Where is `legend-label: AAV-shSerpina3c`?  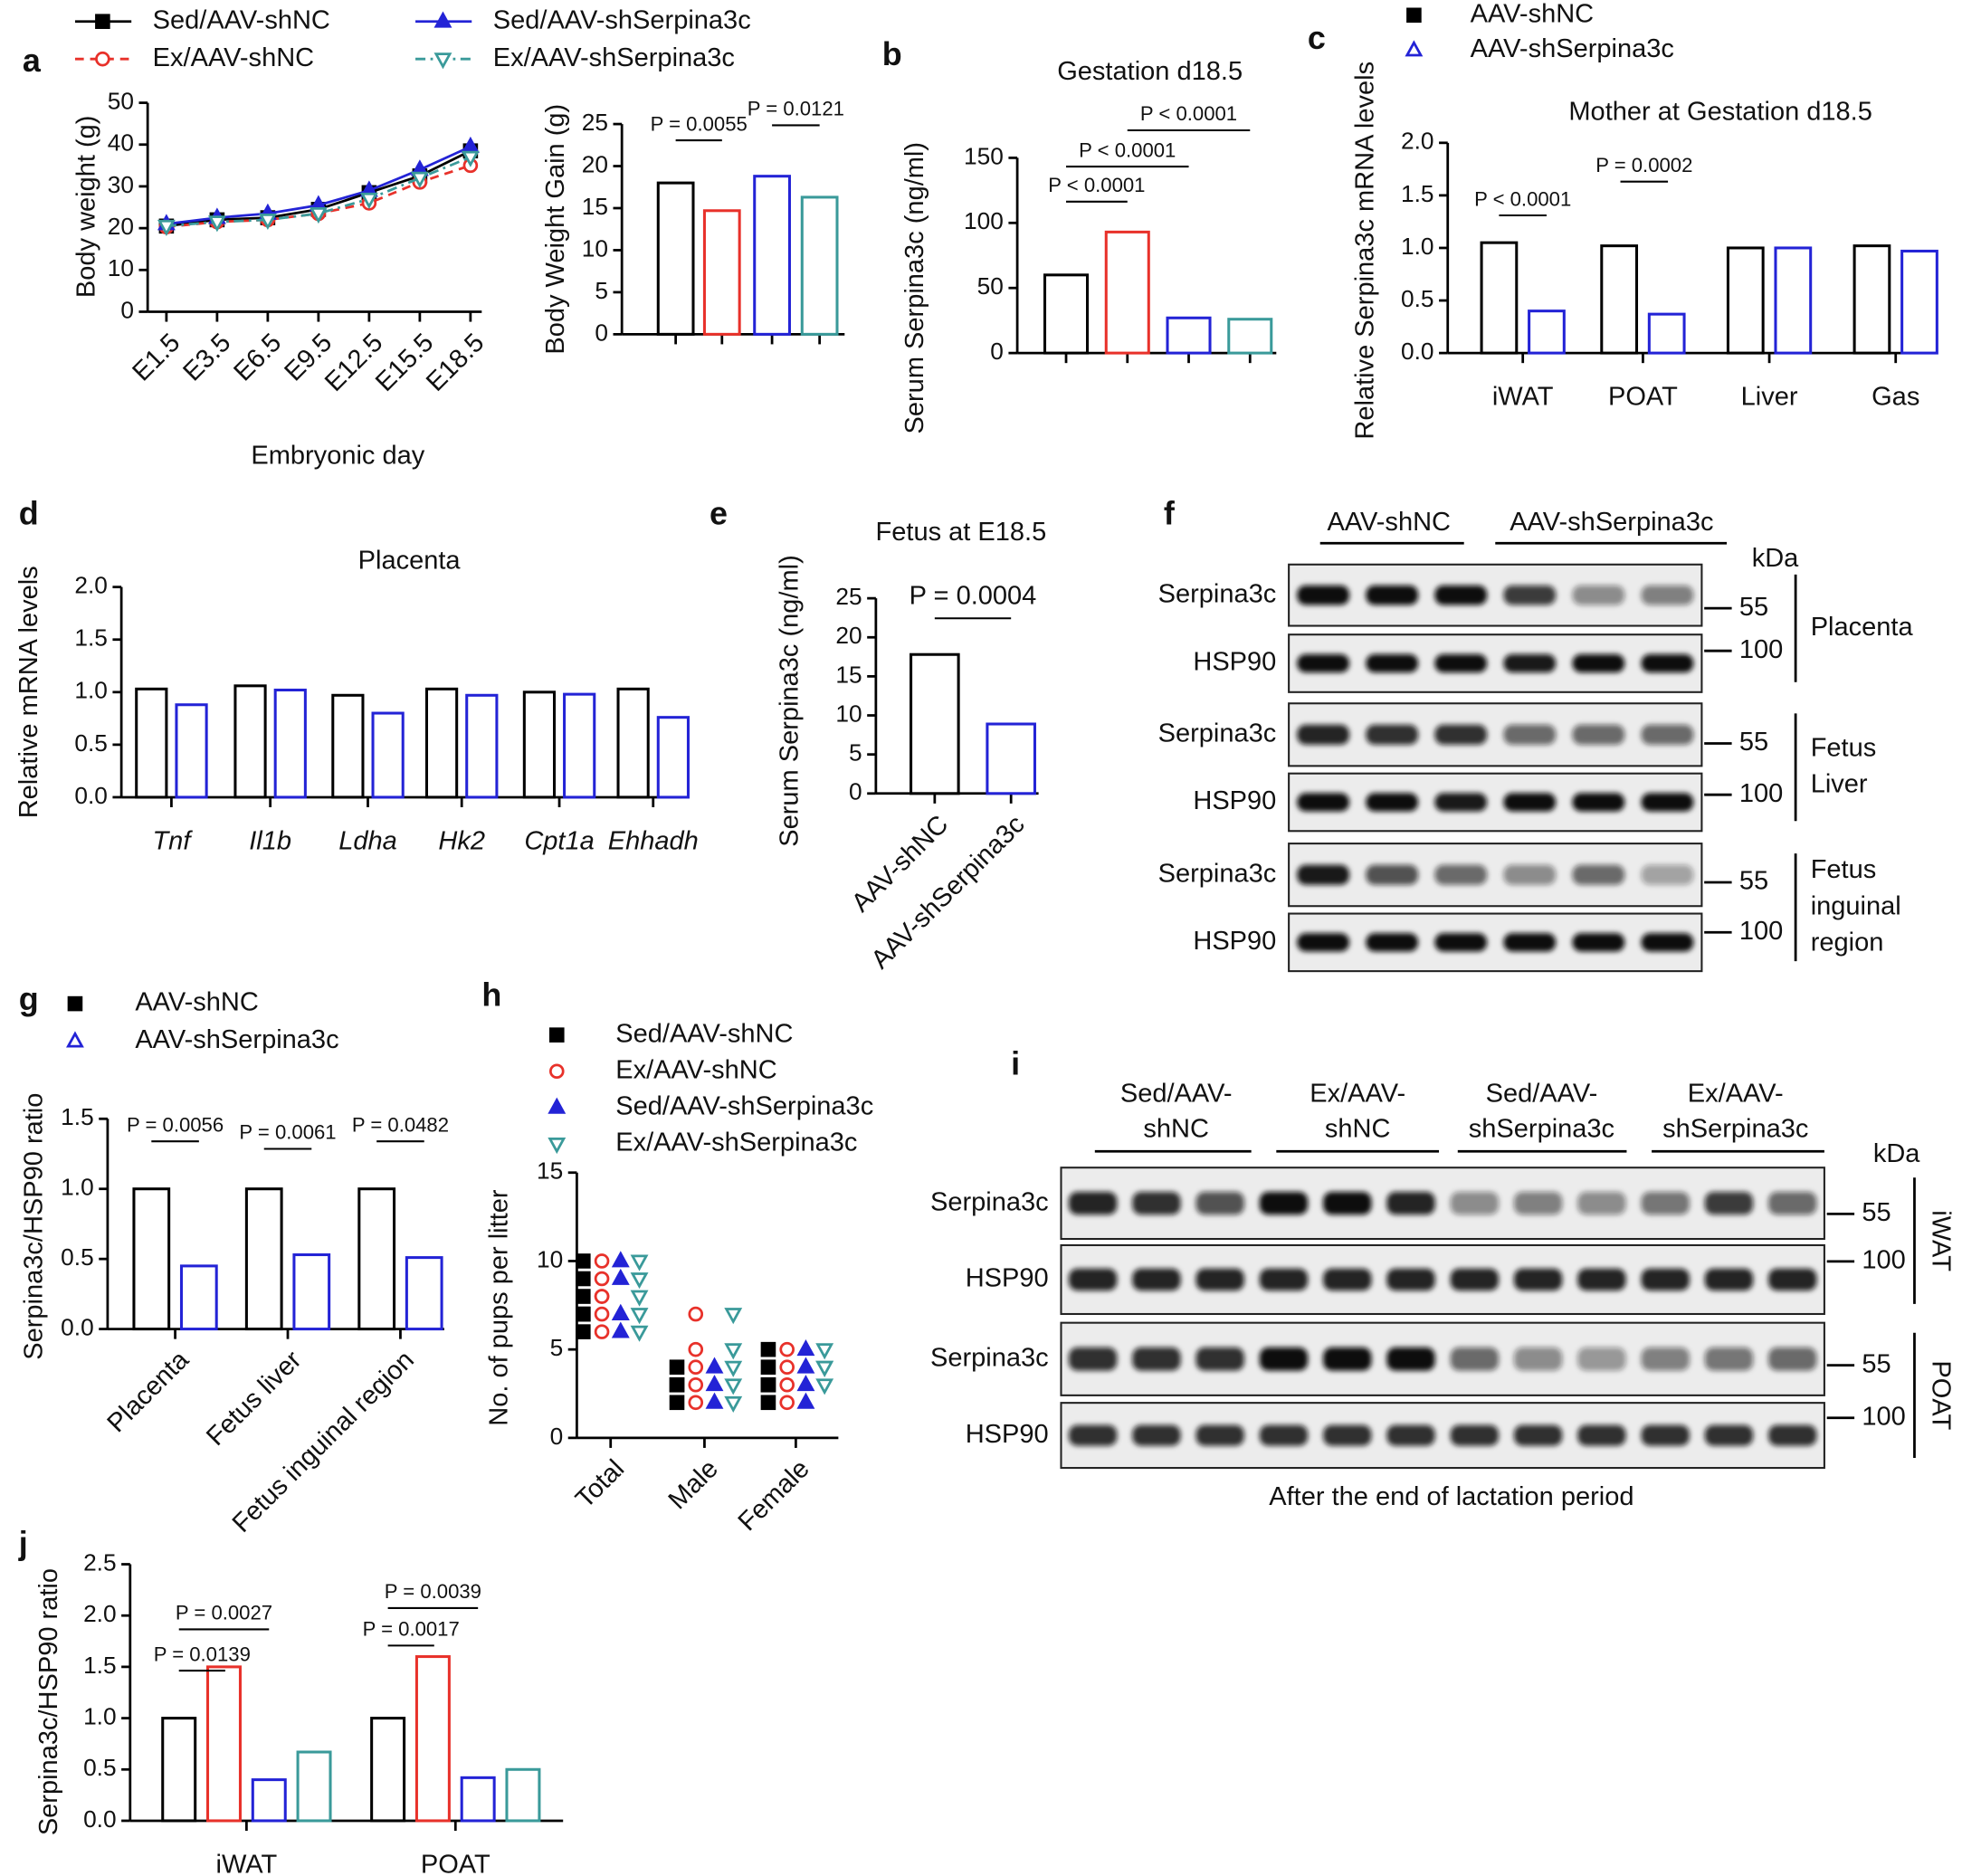 legend-label: AAV-shSerpina3c is located at coordinates (236, 1039).